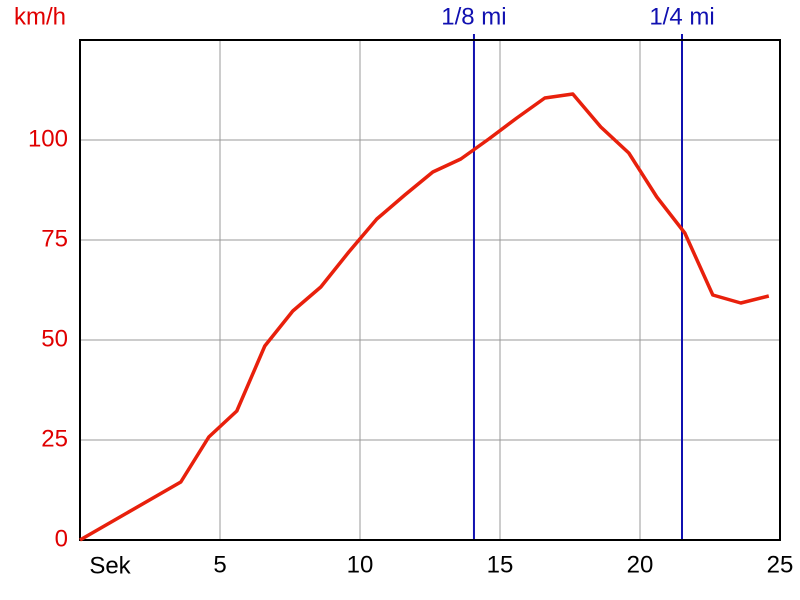 The image size is (800, 600). What do you see at coordinates (48, 138) in the screenshot?
I see `y-tick-label: 100` at bounding box center [48, 138].